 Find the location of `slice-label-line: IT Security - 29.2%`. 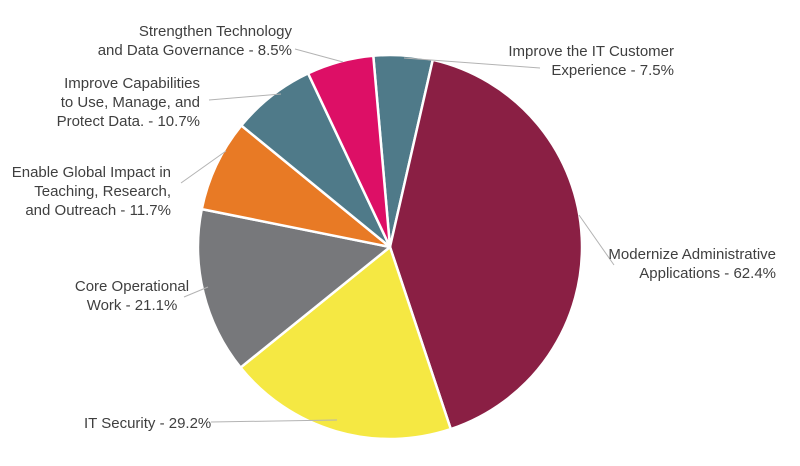

slice-label-line: IT Security - 29.2% is located at coordinates (148, 423).